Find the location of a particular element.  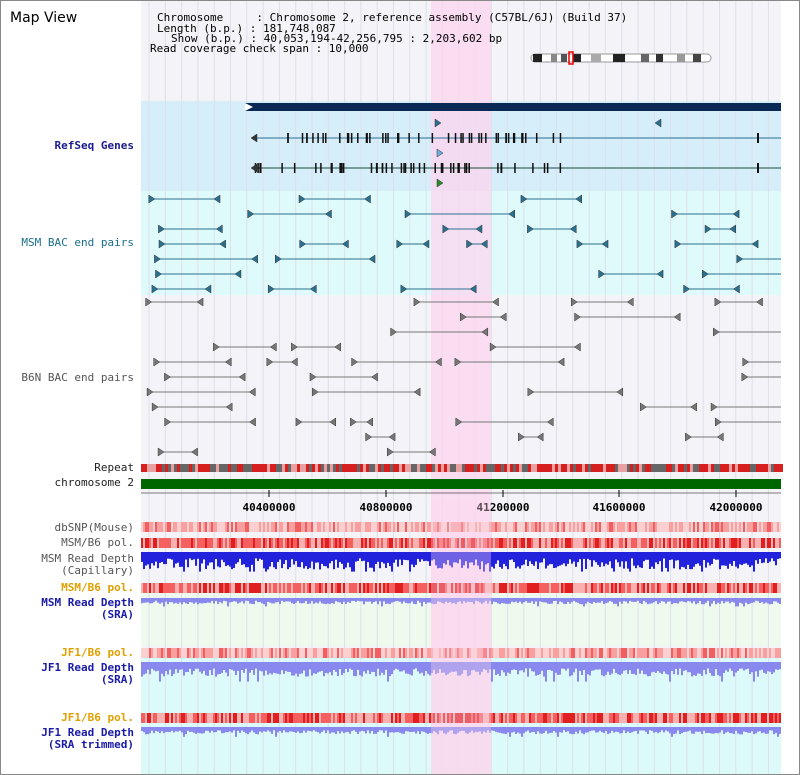

track-label-msm-depth-capillary: MSM Read Depth (Capillary) is located at coordinates (87, 564).